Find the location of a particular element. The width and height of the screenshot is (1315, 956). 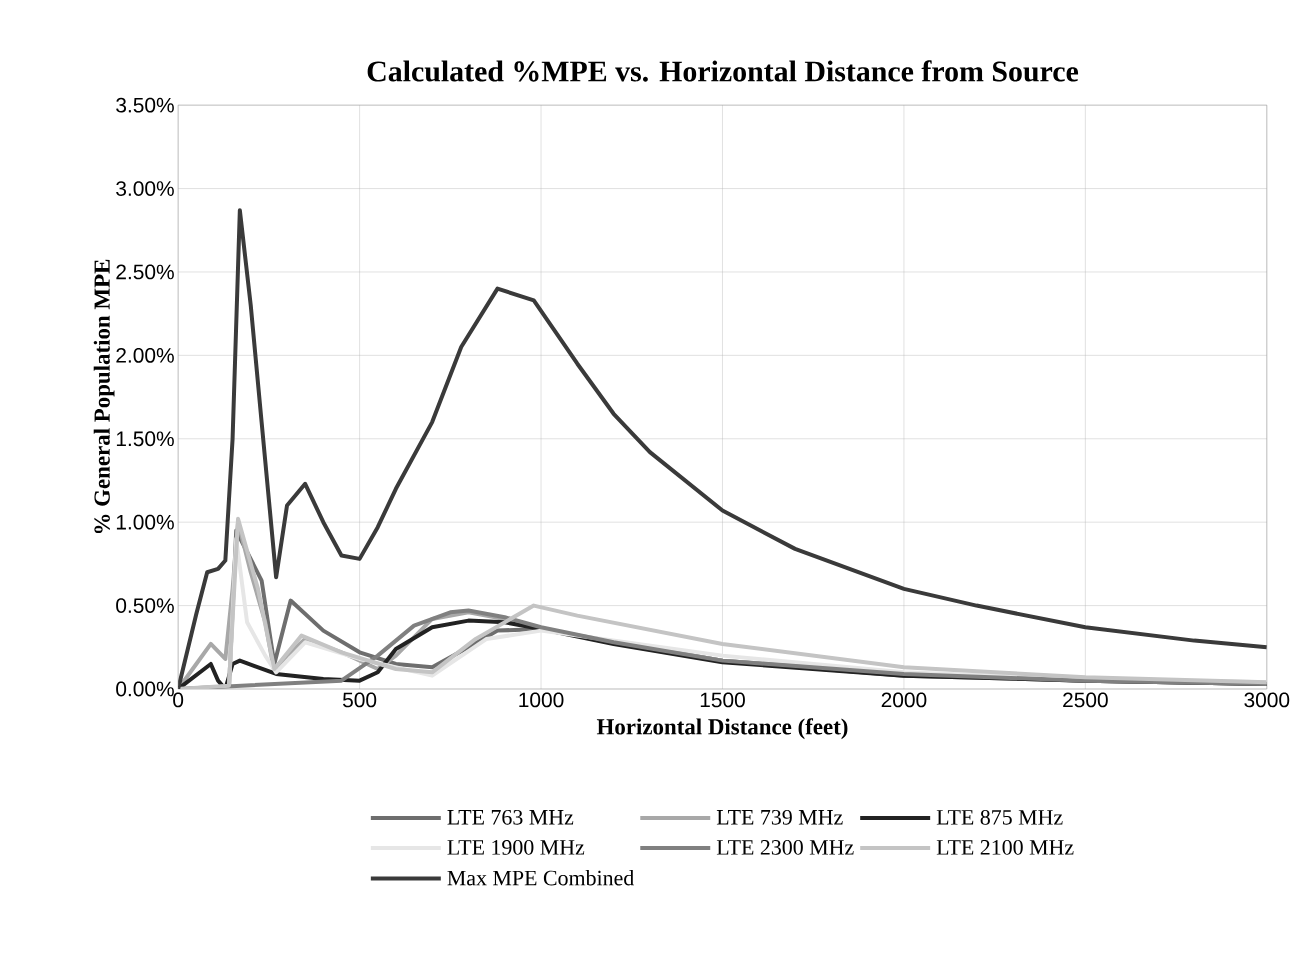

y-tick-label: 3.50% is located at coordinates (145, 105).